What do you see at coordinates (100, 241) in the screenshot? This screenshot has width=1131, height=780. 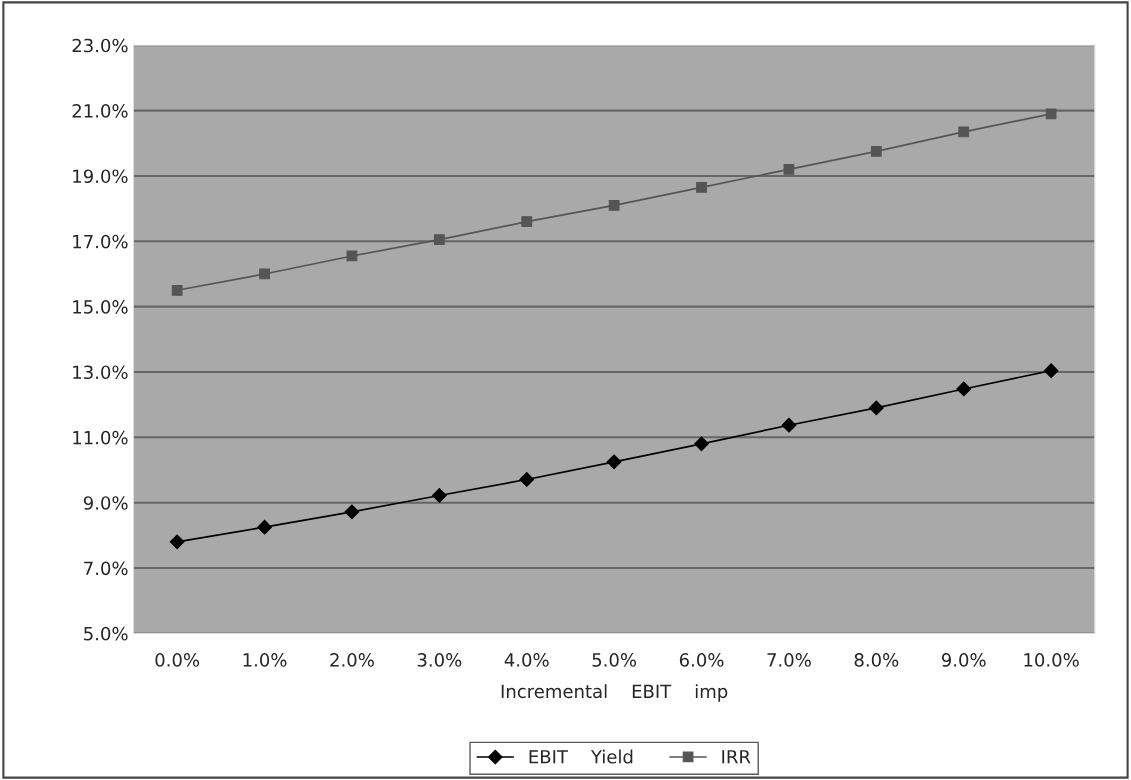 I see `y-tick-label: 17.0%` at bounding box center [100, 241].